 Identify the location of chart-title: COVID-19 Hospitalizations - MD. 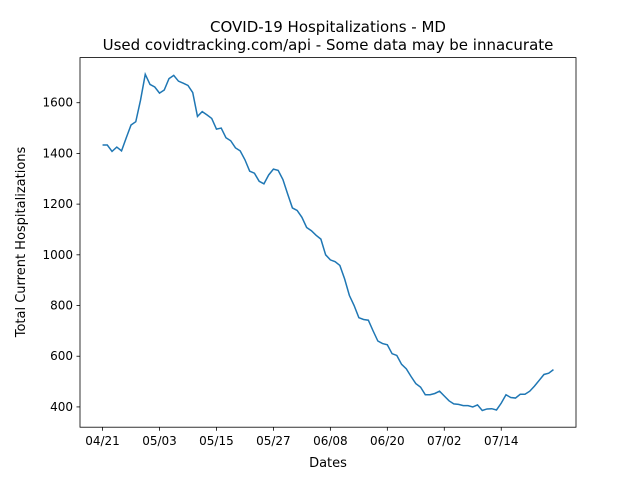
(328, 27).